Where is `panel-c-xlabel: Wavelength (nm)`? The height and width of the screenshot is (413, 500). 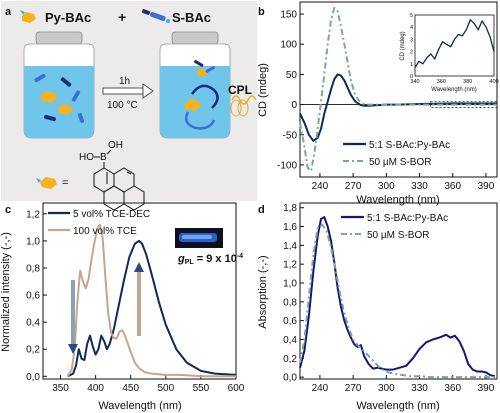 panel-c-xlabel: Wavelength (nm) is located at coordinates (139, 406).